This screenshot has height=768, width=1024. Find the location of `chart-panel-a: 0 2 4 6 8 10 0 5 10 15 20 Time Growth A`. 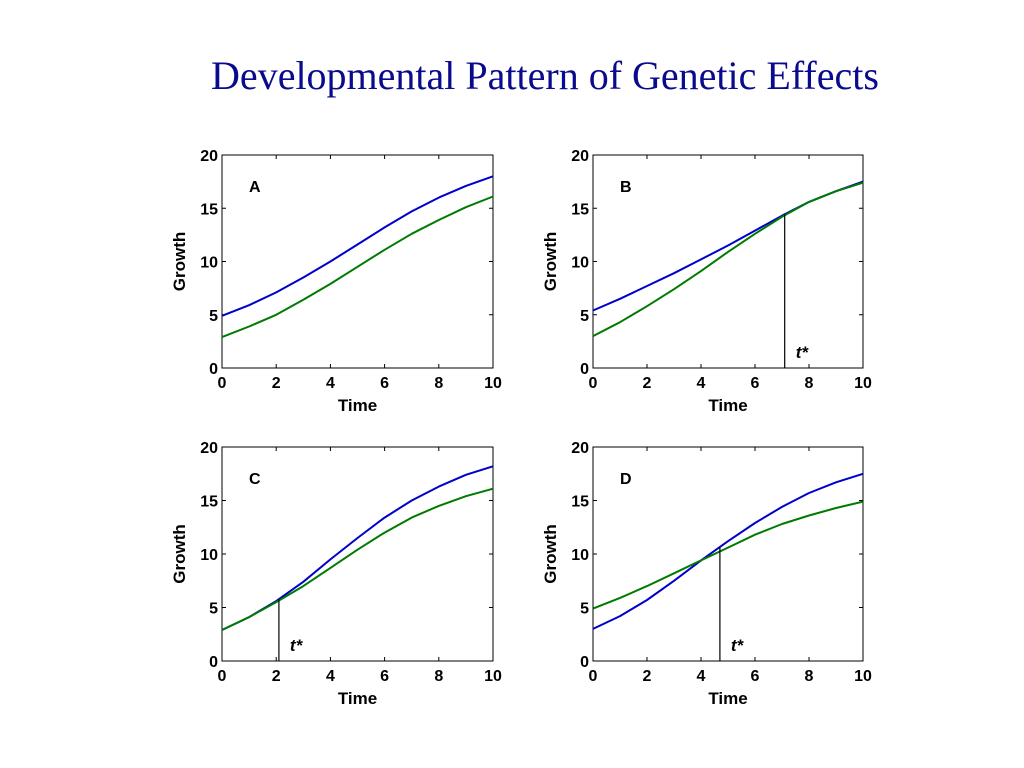

chart-panel-a: 0 2 4 6 8 10 0 5 10 15 20 Time Growth A is located at coordinates (336, 281).